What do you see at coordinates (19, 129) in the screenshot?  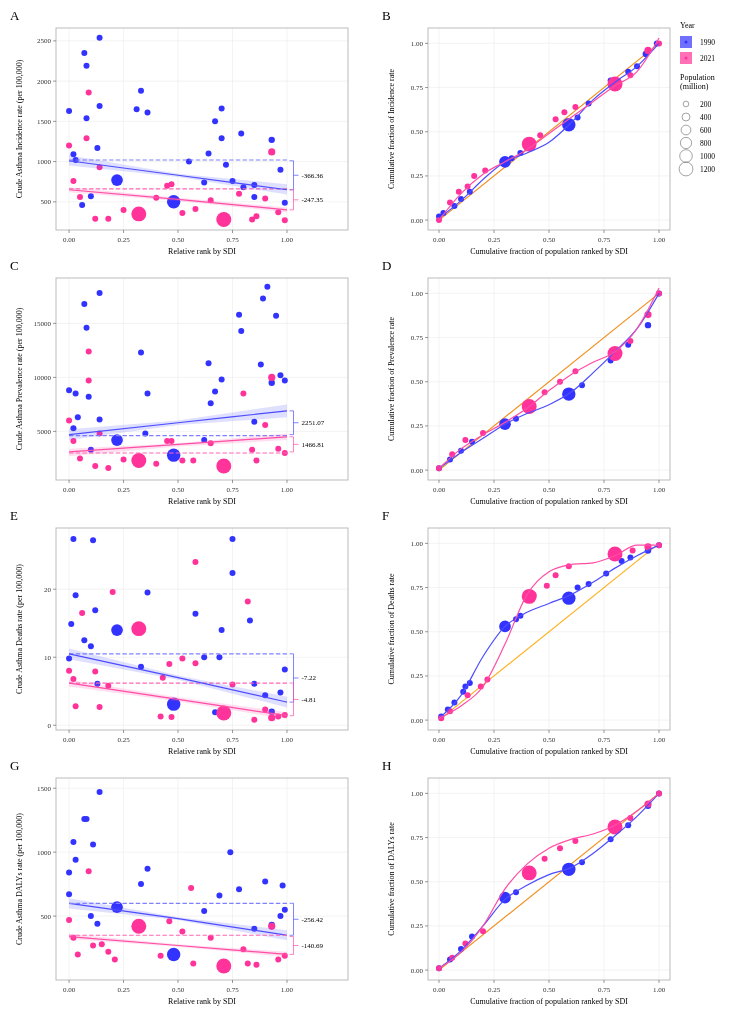 I see `y-axis-title: Crude Asthma Incidence rate (per 100,000)` at bounding box center [19, 129].